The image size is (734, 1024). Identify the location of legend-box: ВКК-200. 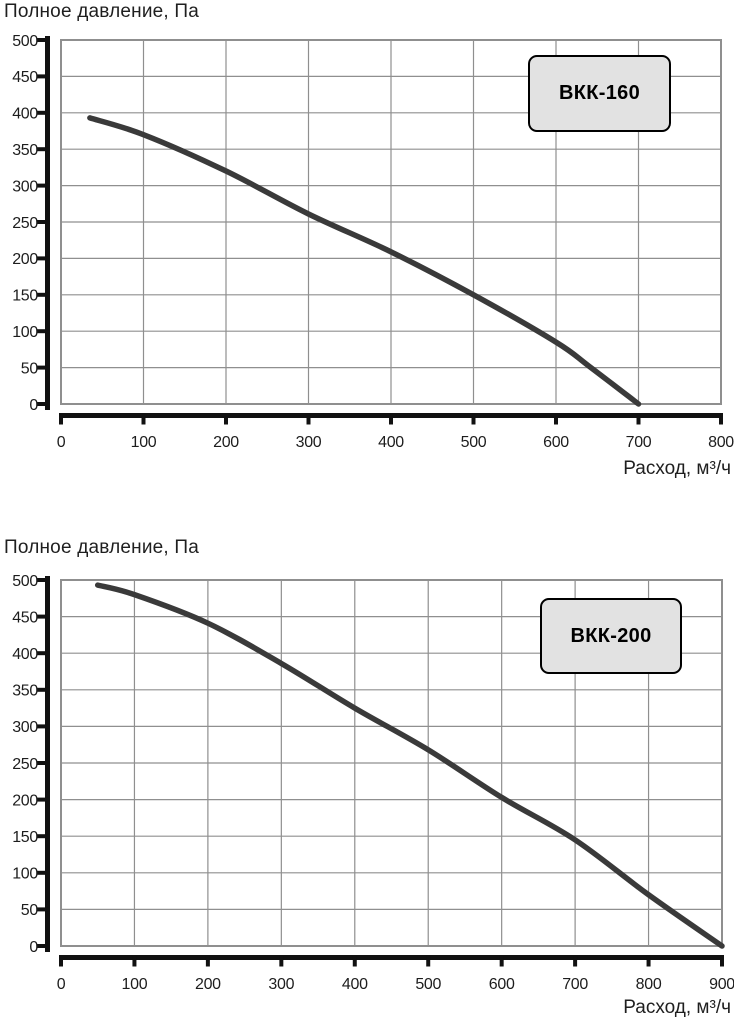
(611, 636).